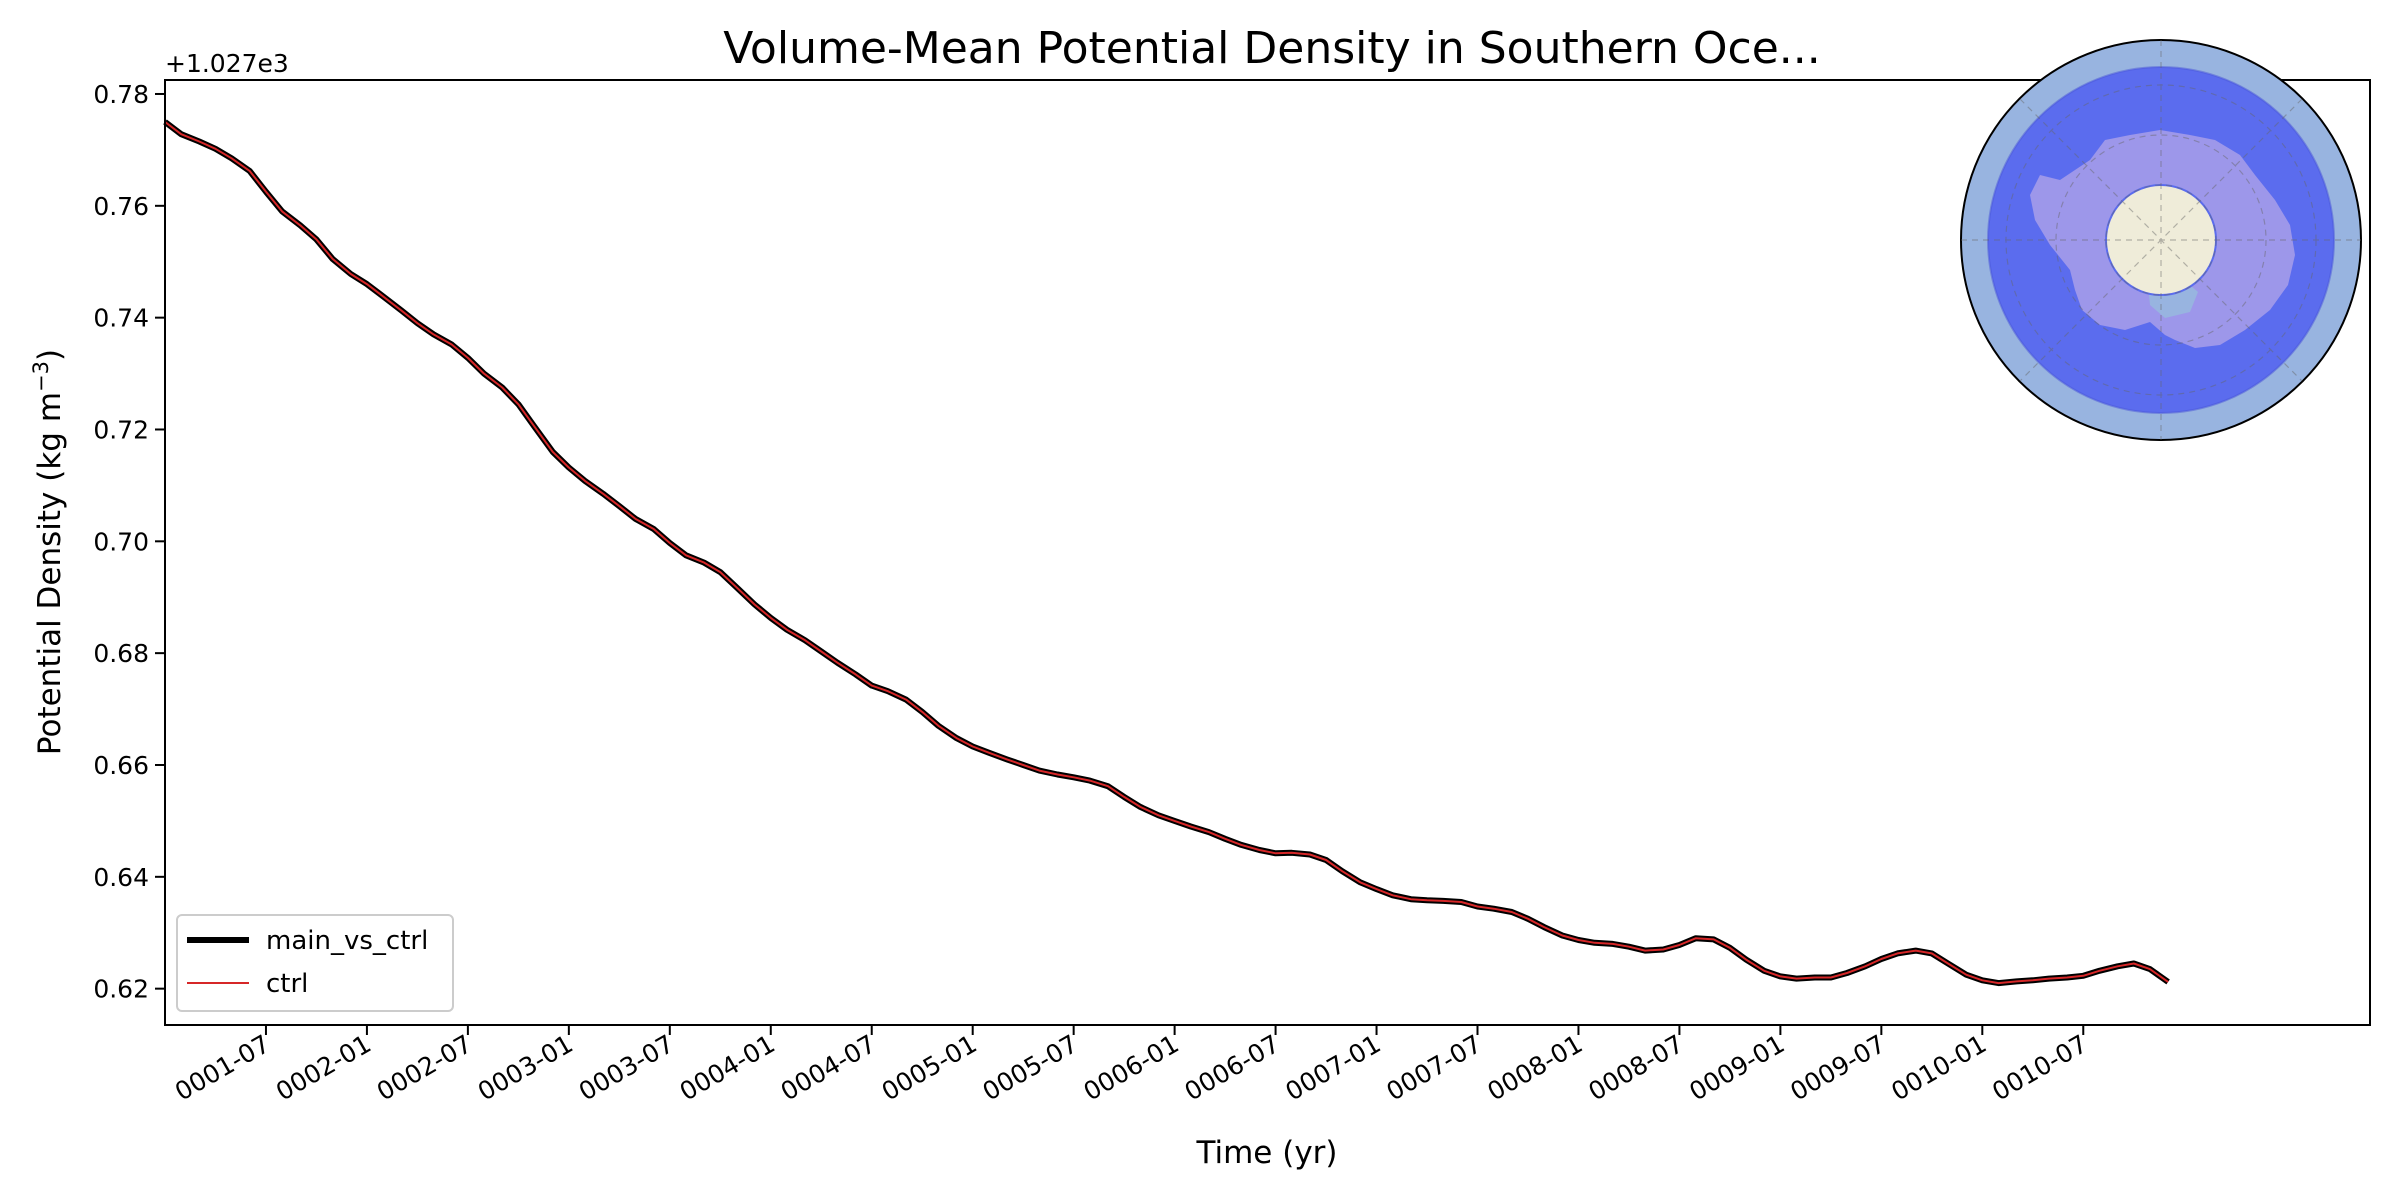  I want to click on x-tick-label-13: 0008-01, so click(1534, 1067).